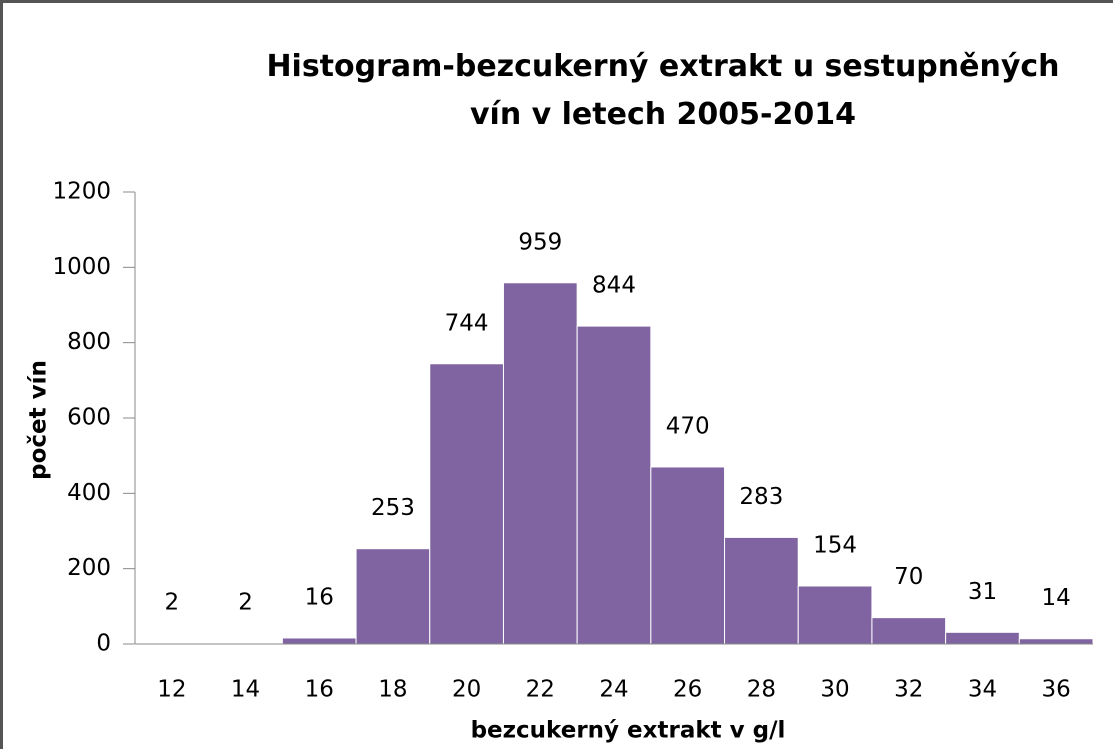 The height and width of the screenshot is (749, 1113). What do you see at coordinates (687, 690) in the screenshot?
I see `x-tick-label: 26` at bounding box center [687, 690].